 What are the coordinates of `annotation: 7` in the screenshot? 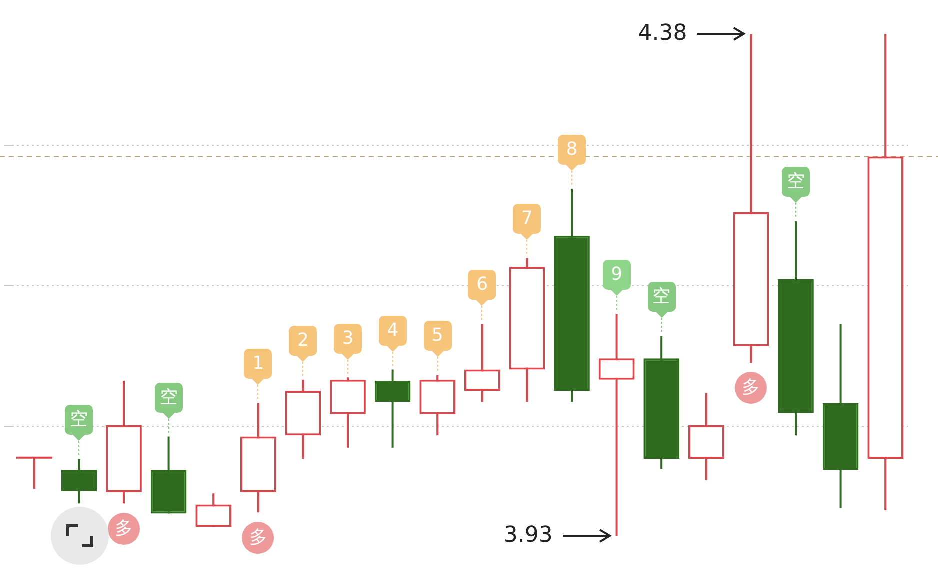 It's located at (527, 219).